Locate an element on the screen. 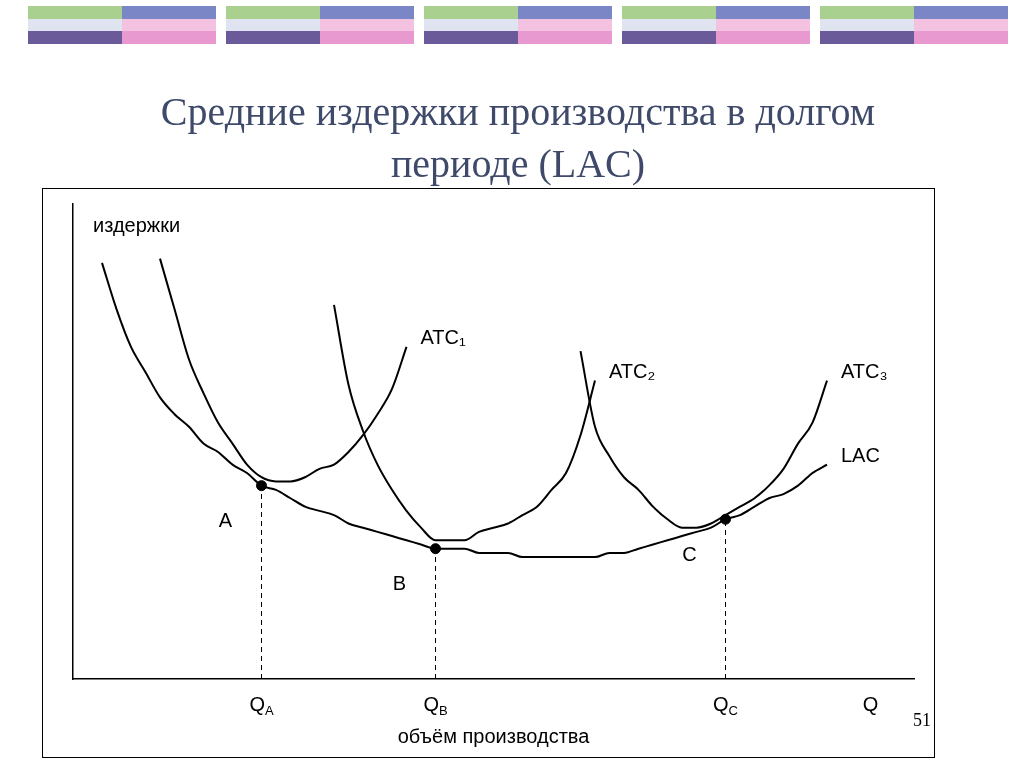 This screenshot has height=767, width=1024. annotation: B is located at coordinates (399, 583).